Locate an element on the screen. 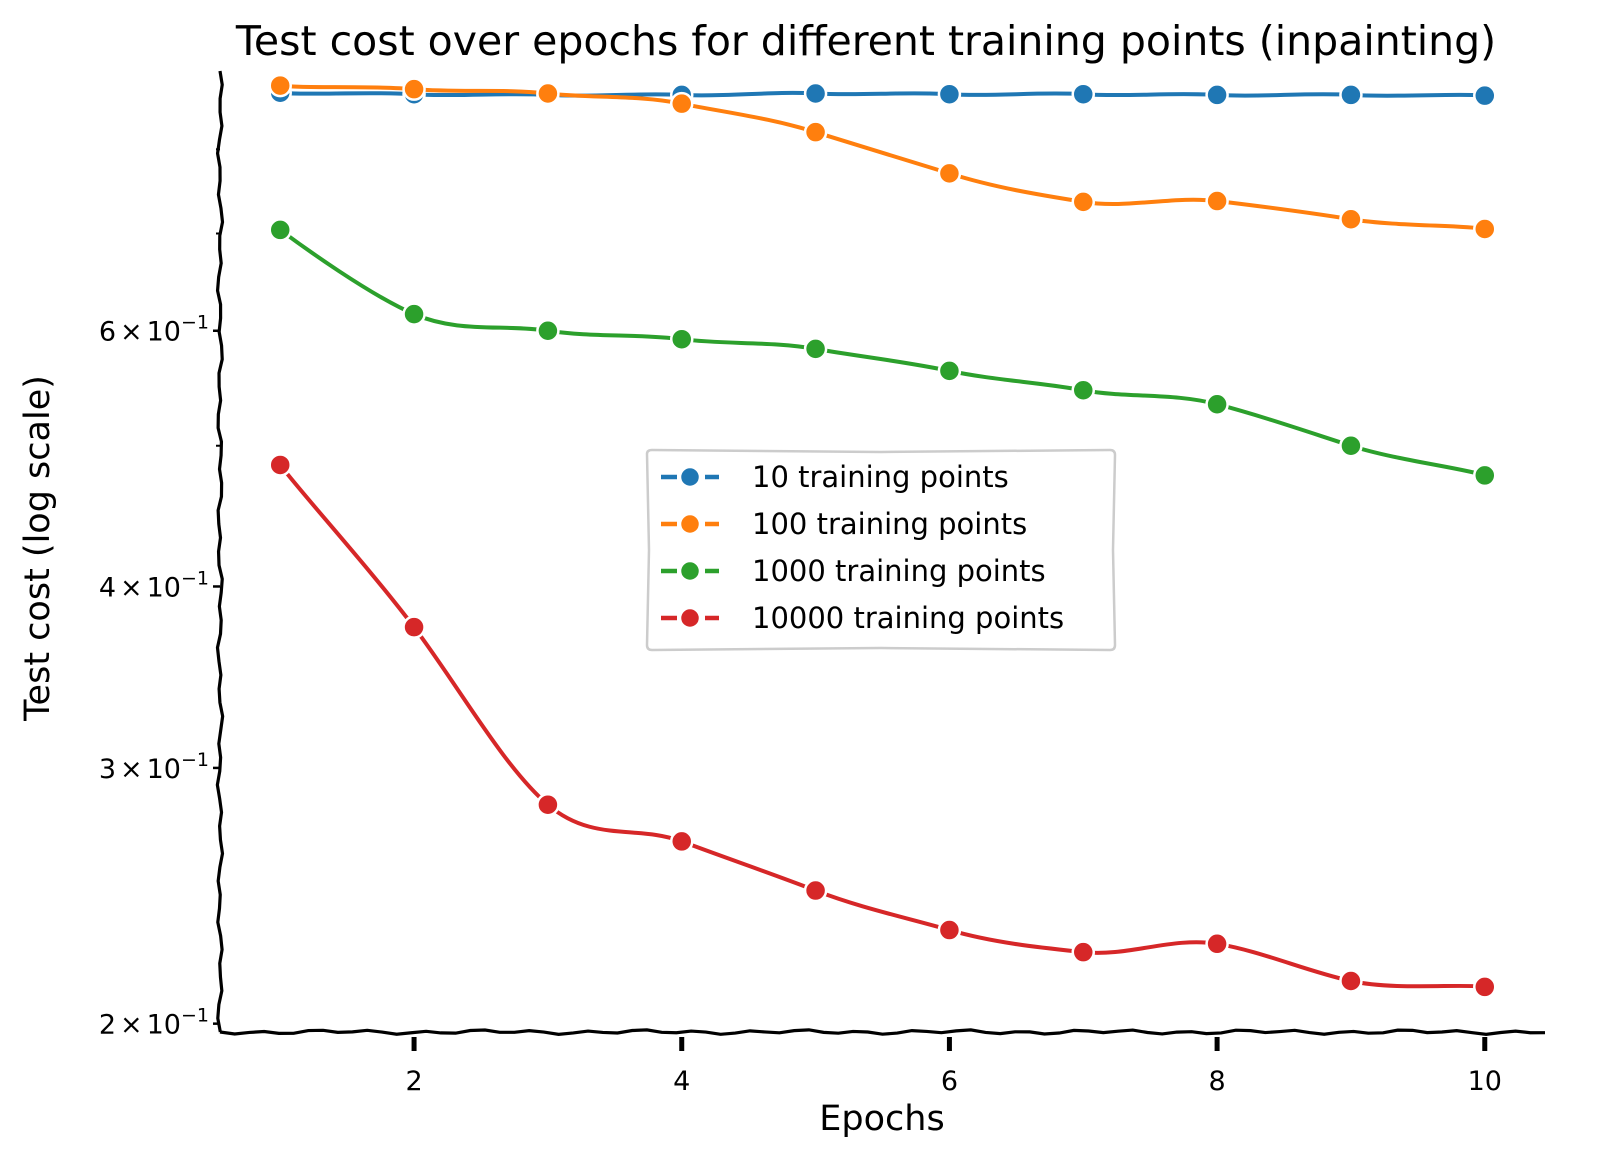 This screenshot has height=1155, width=1615. legend-label: 100 training points is located at coordinates (889, 524).